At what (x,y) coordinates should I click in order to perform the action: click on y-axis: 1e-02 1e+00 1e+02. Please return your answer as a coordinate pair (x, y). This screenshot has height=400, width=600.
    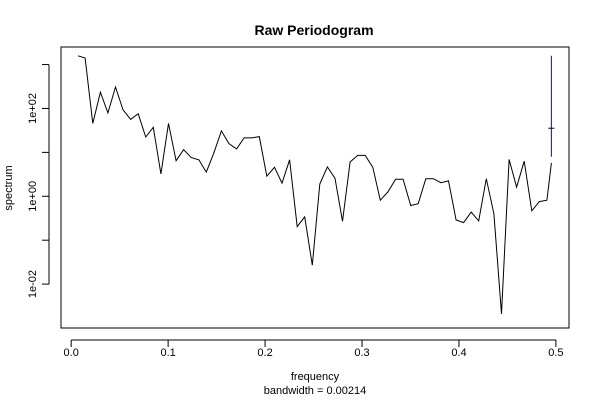
    Looking at the image, I should click on (38, 181).